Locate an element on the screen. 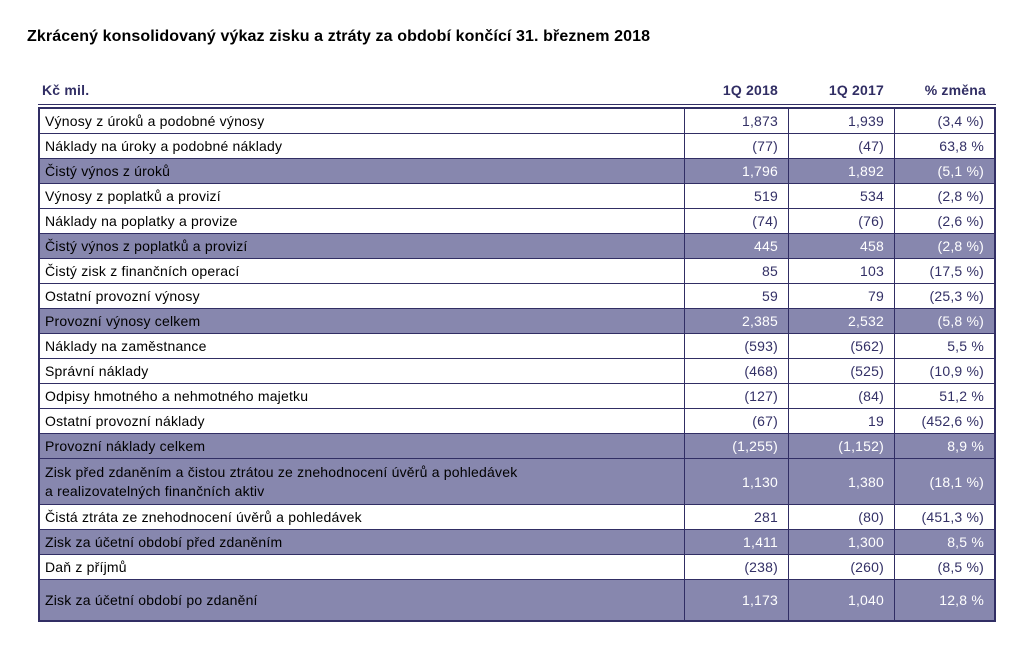  unit-label: Kč mil. is located at coordinates (66, 90).